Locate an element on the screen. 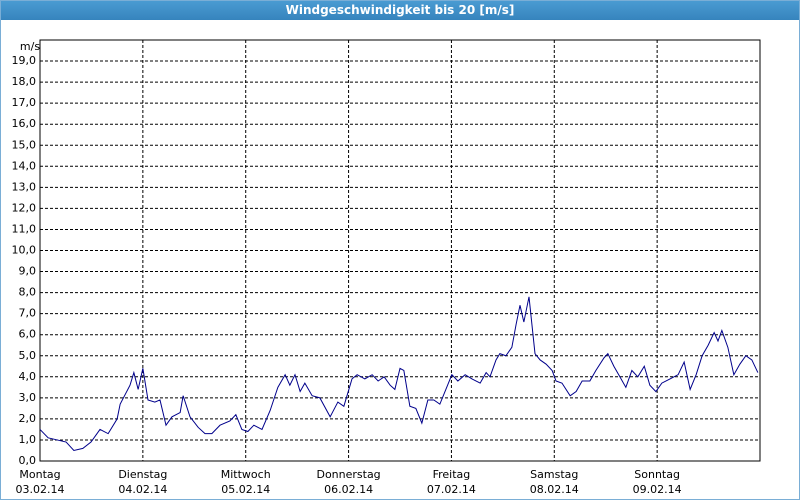 The width and height of the screenshot is (800, 500). x-tick-date: 06.02.14 is located at coordinates (348, 489).